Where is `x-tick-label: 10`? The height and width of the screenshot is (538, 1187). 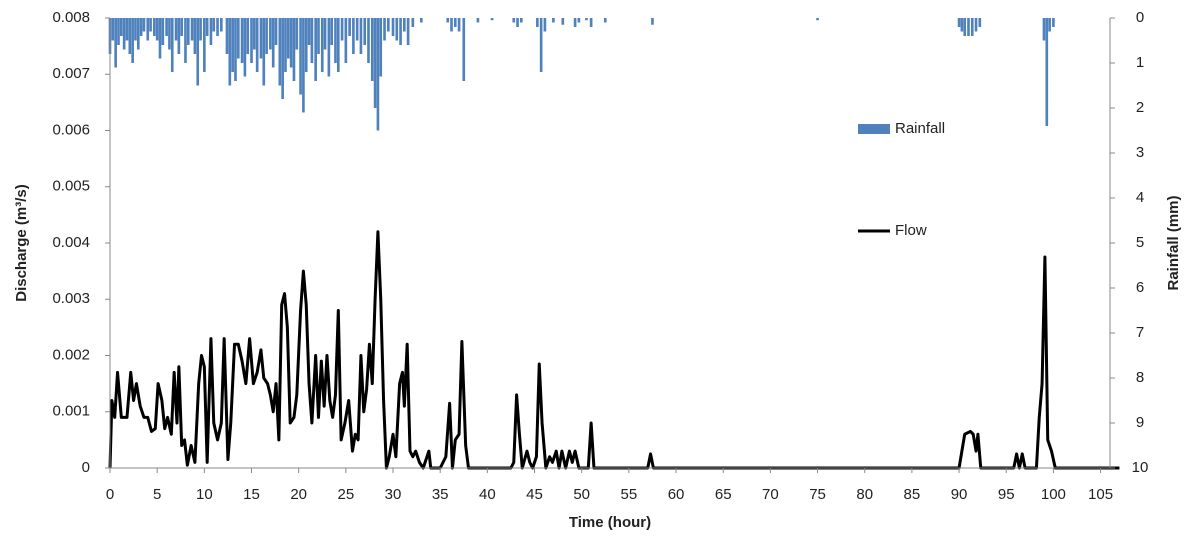
x-tick-label: 10 is located at coordinates (204, 494).